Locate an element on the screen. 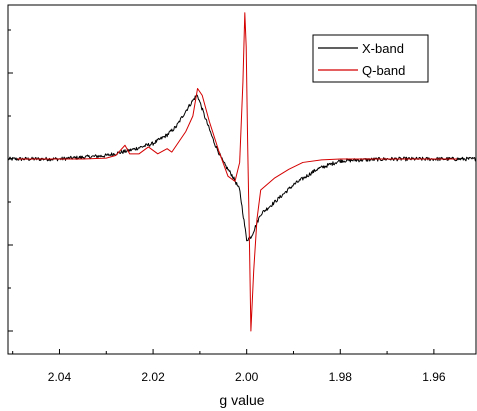 The height and width of the screenshot is (411, 477). legend: X-band Q-band is located at coordinates (370, 58).